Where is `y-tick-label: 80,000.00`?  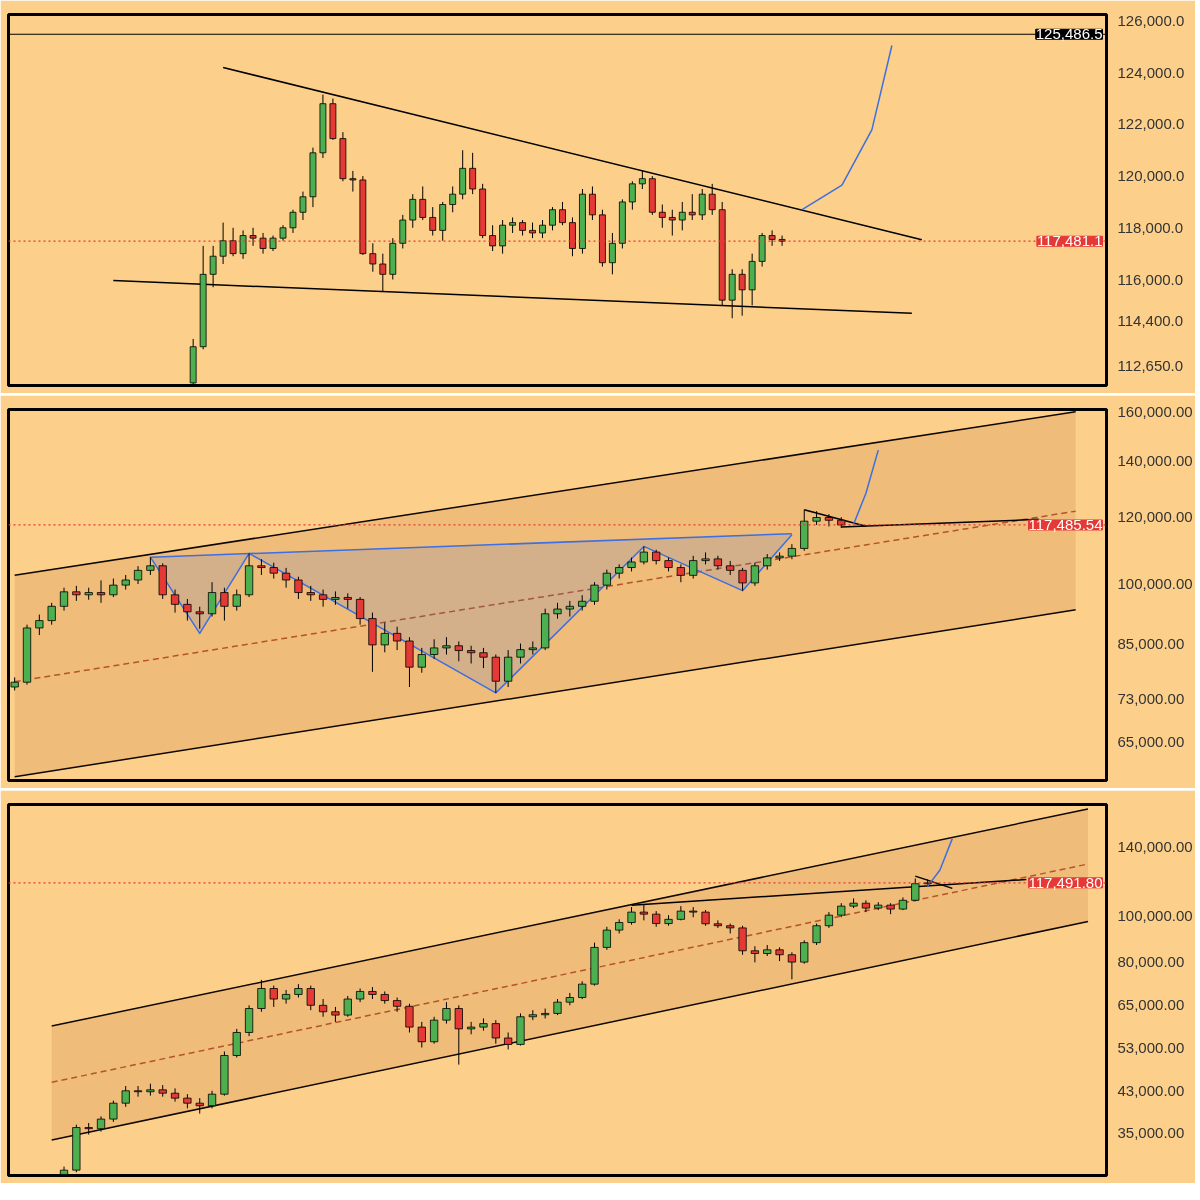 y-tick-label: 80,000.00 is located at coordinates (1151, 962).